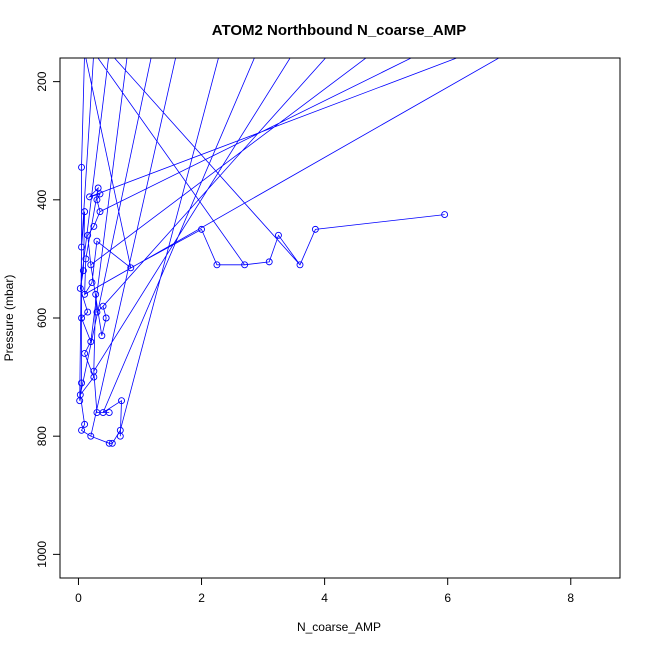  I want to click on y-tick-label: 1000, so click(42, 554).